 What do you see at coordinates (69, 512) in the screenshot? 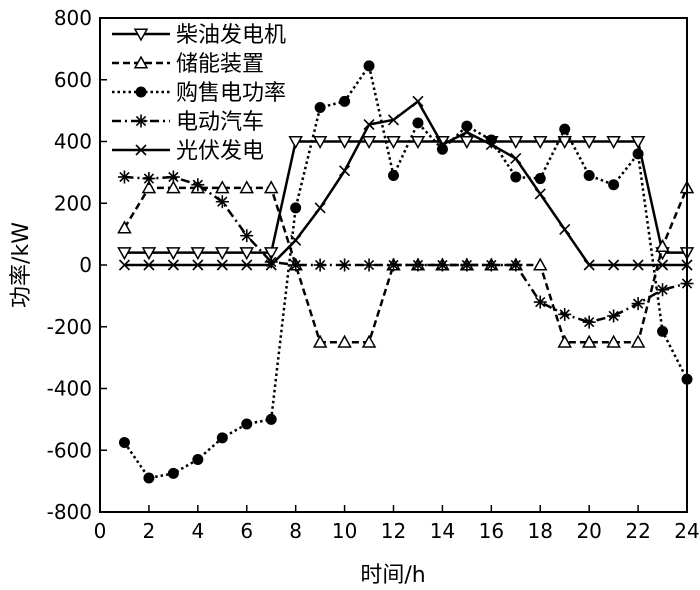
I see `y-tick-label: -800` at bounding box center [69, 512].